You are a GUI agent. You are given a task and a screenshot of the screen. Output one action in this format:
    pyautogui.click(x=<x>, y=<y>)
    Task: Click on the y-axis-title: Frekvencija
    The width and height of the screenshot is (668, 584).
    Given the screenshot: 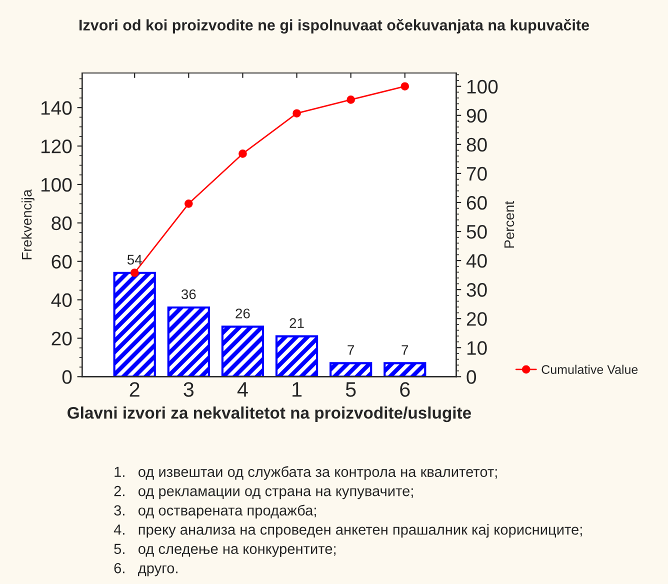 What is the action you would take?
    pyautogui.click(x=28, y=224)
    